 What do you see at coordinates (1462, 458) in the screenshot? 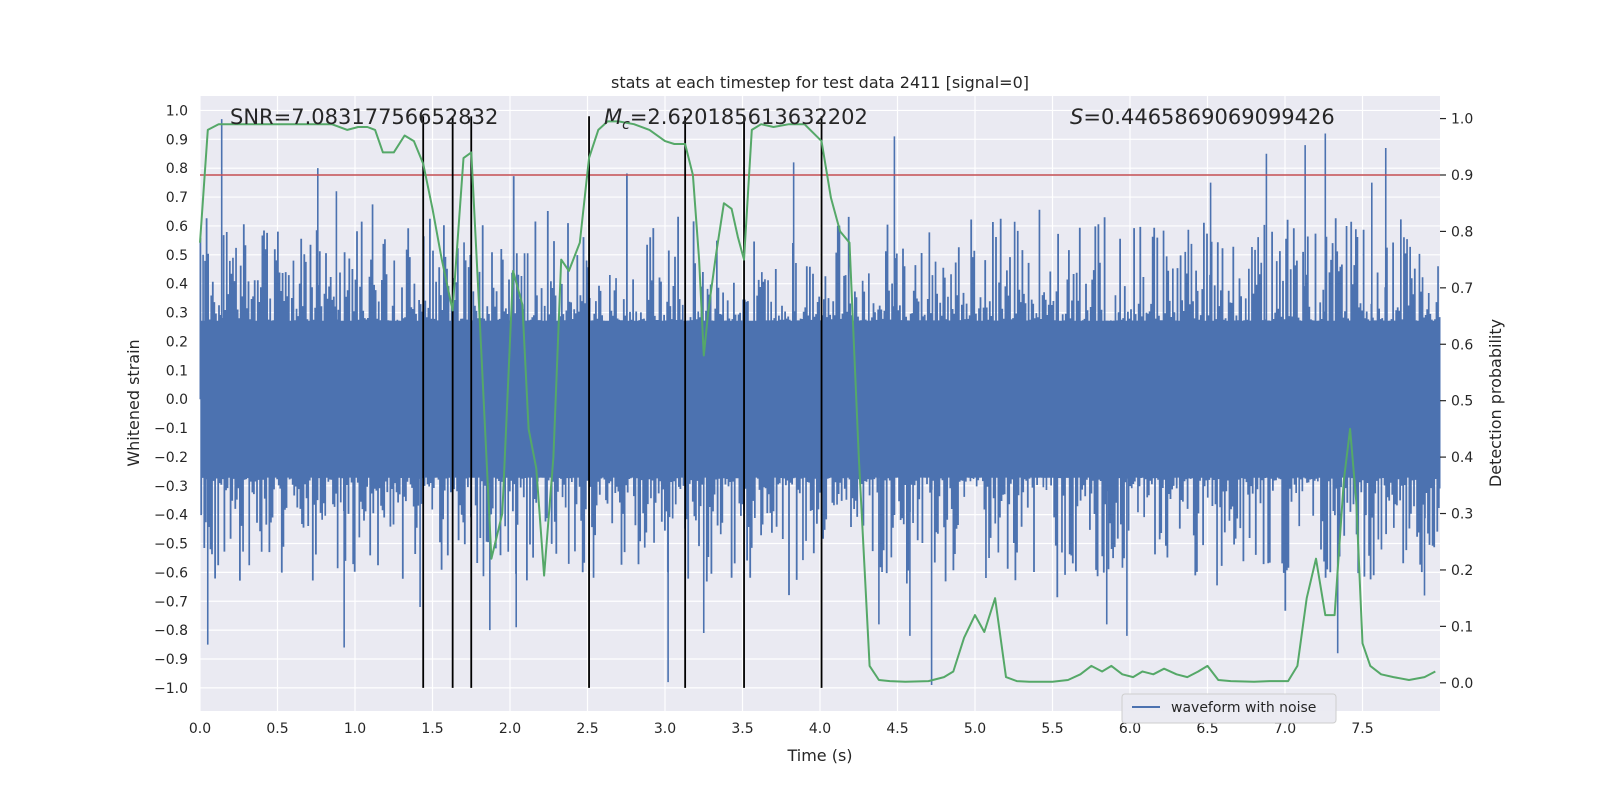
I see `y-right-tick-label-6: 0.4` at bounding box center [1462, 458].